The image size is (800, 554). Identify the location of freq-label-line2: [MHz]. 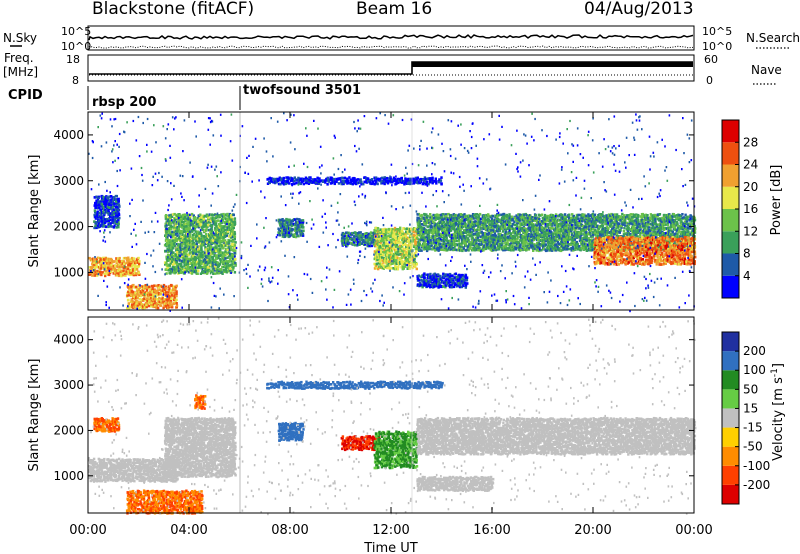
(20, 72).